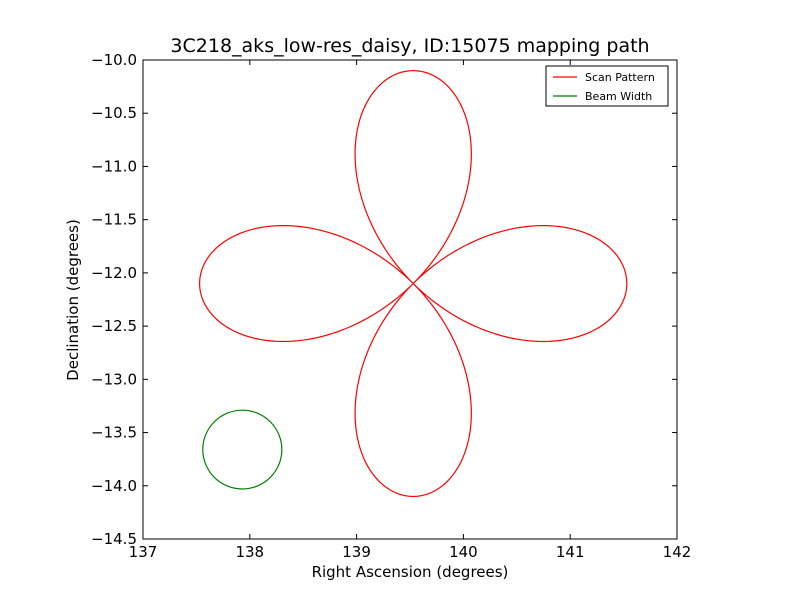  I want to click on x-tick-label: 140, so click(463, 552).